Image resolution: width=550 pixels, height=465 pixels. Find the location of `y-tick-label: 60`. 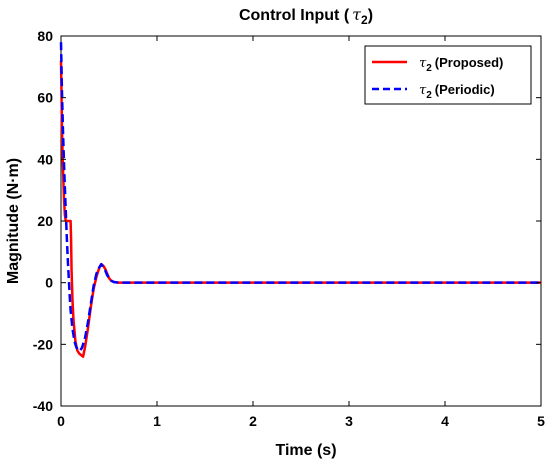

y-tick-label: 60 is located at coordinates (45, 98).